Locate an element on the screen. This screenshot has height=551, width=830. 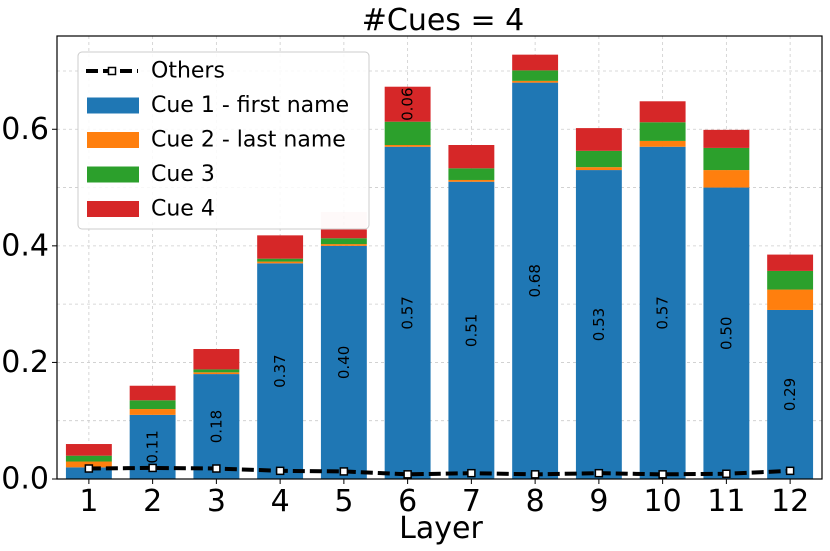
y-axis-ticks: 0.0 0.2 0.4 0.6 is located at coordinates (29, 304).